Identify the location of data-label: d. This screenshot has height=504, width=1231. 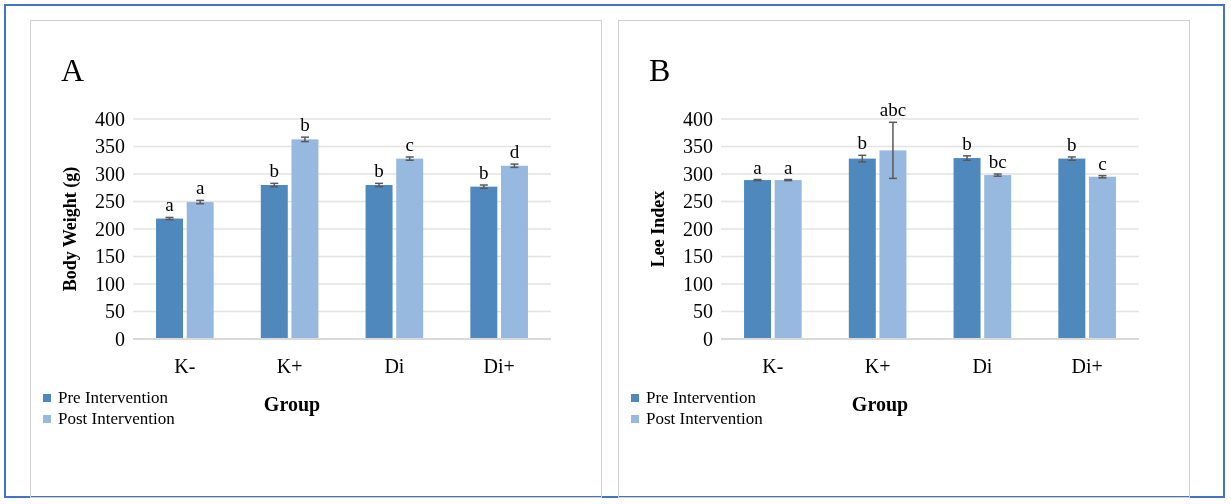
(514, 152).